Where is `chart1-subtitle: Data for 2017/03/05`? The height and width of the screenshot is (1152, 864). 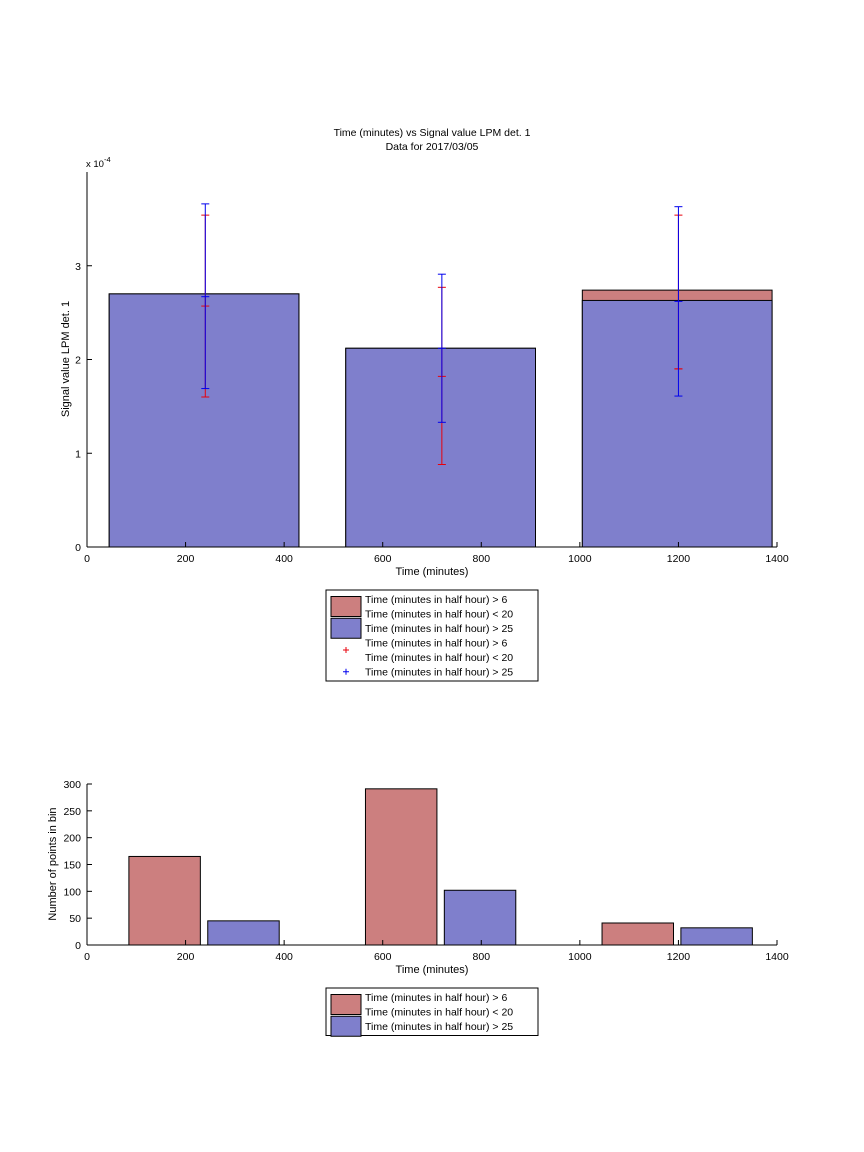
chart1-subtitle: Data for 2017/03/05 is located at coordinates (432, 147).